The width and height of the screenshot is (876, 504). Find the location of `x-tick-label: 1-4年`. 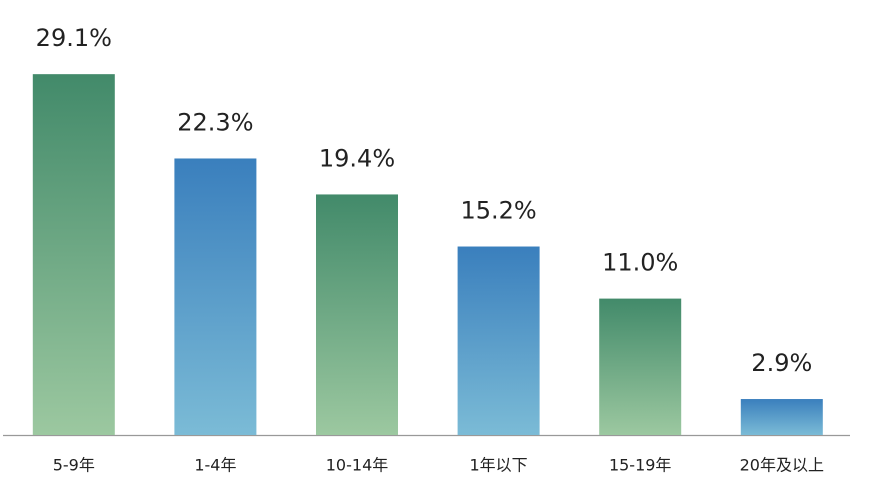

x-tick-label: 1-4年 is located at coordinates (215, 465).